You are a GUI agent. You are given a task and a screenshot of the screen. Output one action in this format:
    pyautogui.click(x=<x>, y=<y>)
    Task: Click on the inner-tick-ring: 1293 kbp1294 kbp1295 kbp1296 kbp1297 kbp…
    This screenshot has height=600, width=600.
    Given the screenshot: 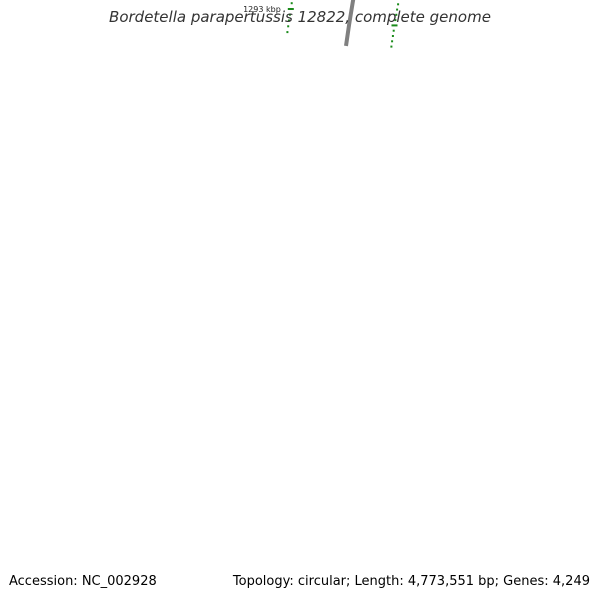 What is the action you would take?
    pyautogui.click(x=268, y=18)
    